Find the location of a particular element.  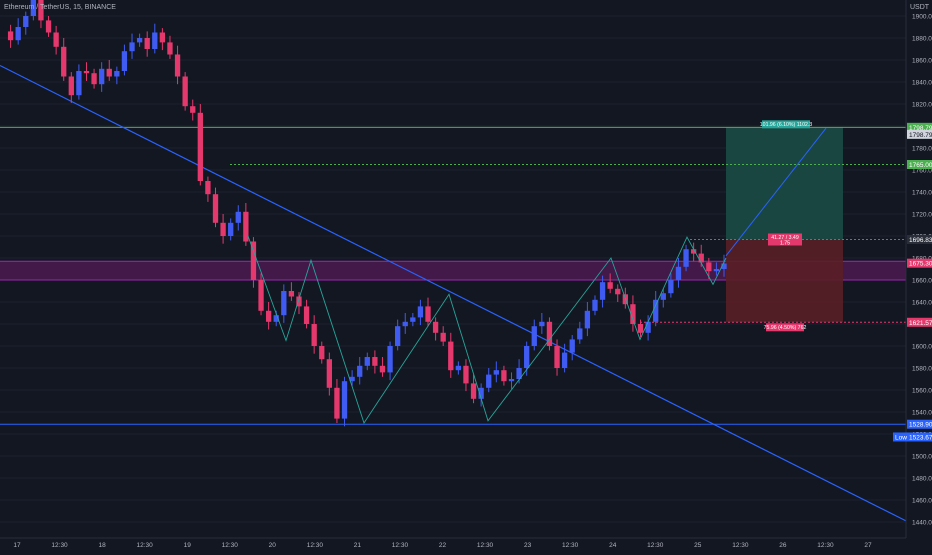

time-tick-label: 17 is located at coordinates (17, 545).